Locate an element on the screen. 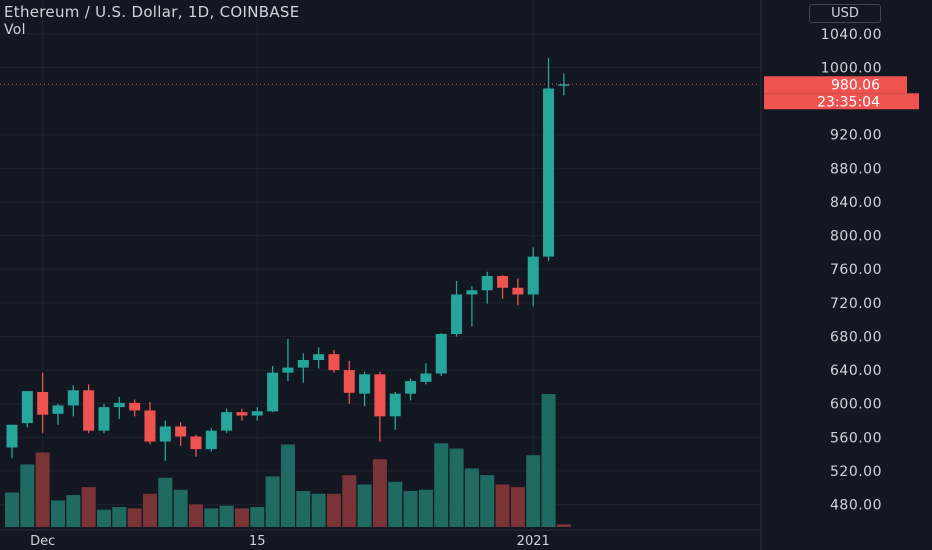 This screenshot has height=550, width=932. time-axis: Dec 15 2021 is located at coordinates (290, 541).